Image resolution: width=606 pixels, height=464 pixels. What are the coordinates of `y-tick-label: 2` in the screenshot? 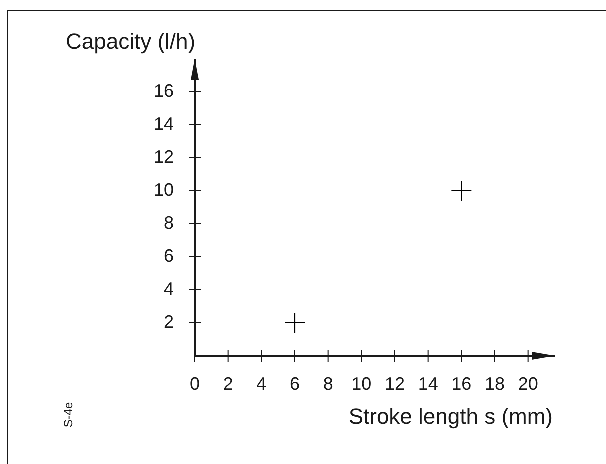 It's located at (169, 322).